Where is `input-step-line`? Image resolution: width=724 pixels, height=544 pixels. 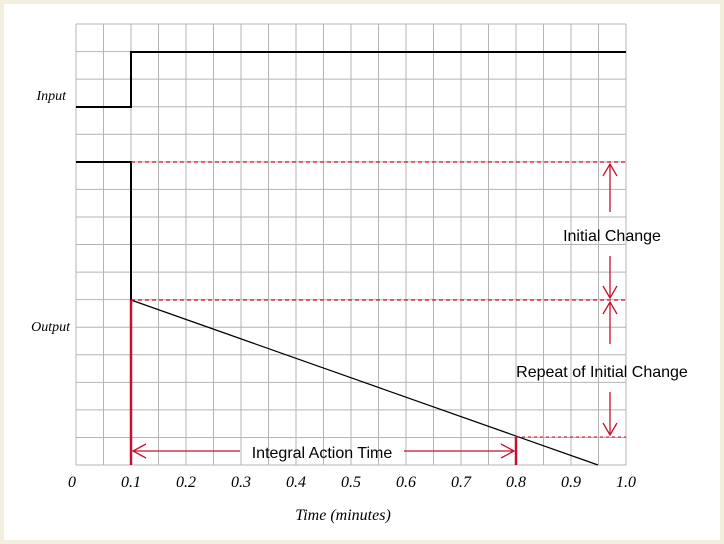 input-step-line is located at coordinates (351, 79).